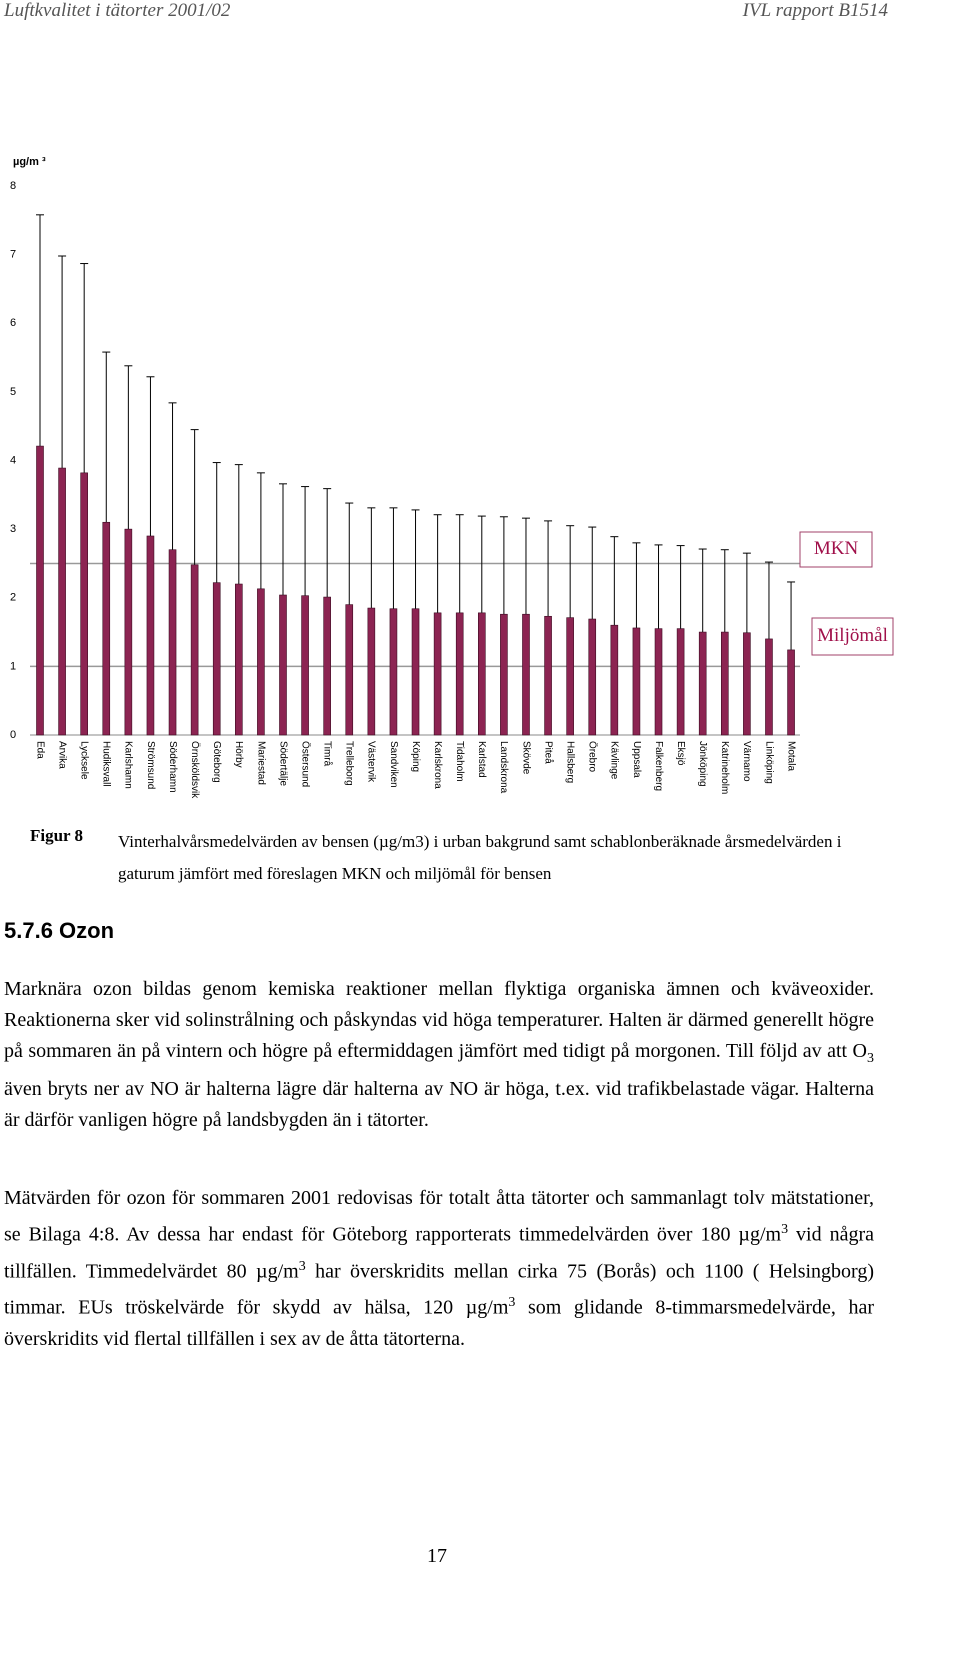  Describe the element at coordinates (128, 765) in the screenshot. I see `x-tick-label: Karlshamn` at that location.